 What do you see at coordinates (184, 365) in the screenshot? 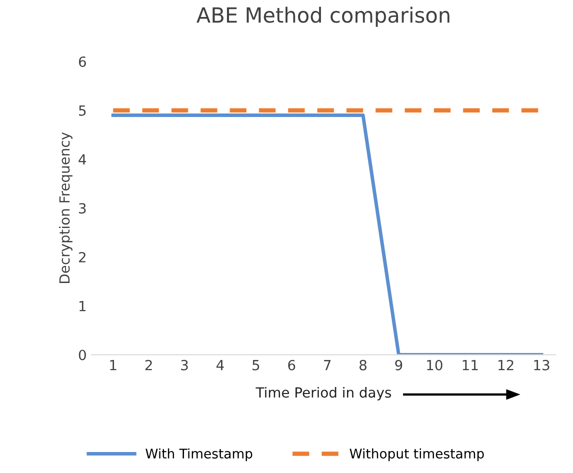
I see `x-tick-label: 3` at bounding box center [184, 365].